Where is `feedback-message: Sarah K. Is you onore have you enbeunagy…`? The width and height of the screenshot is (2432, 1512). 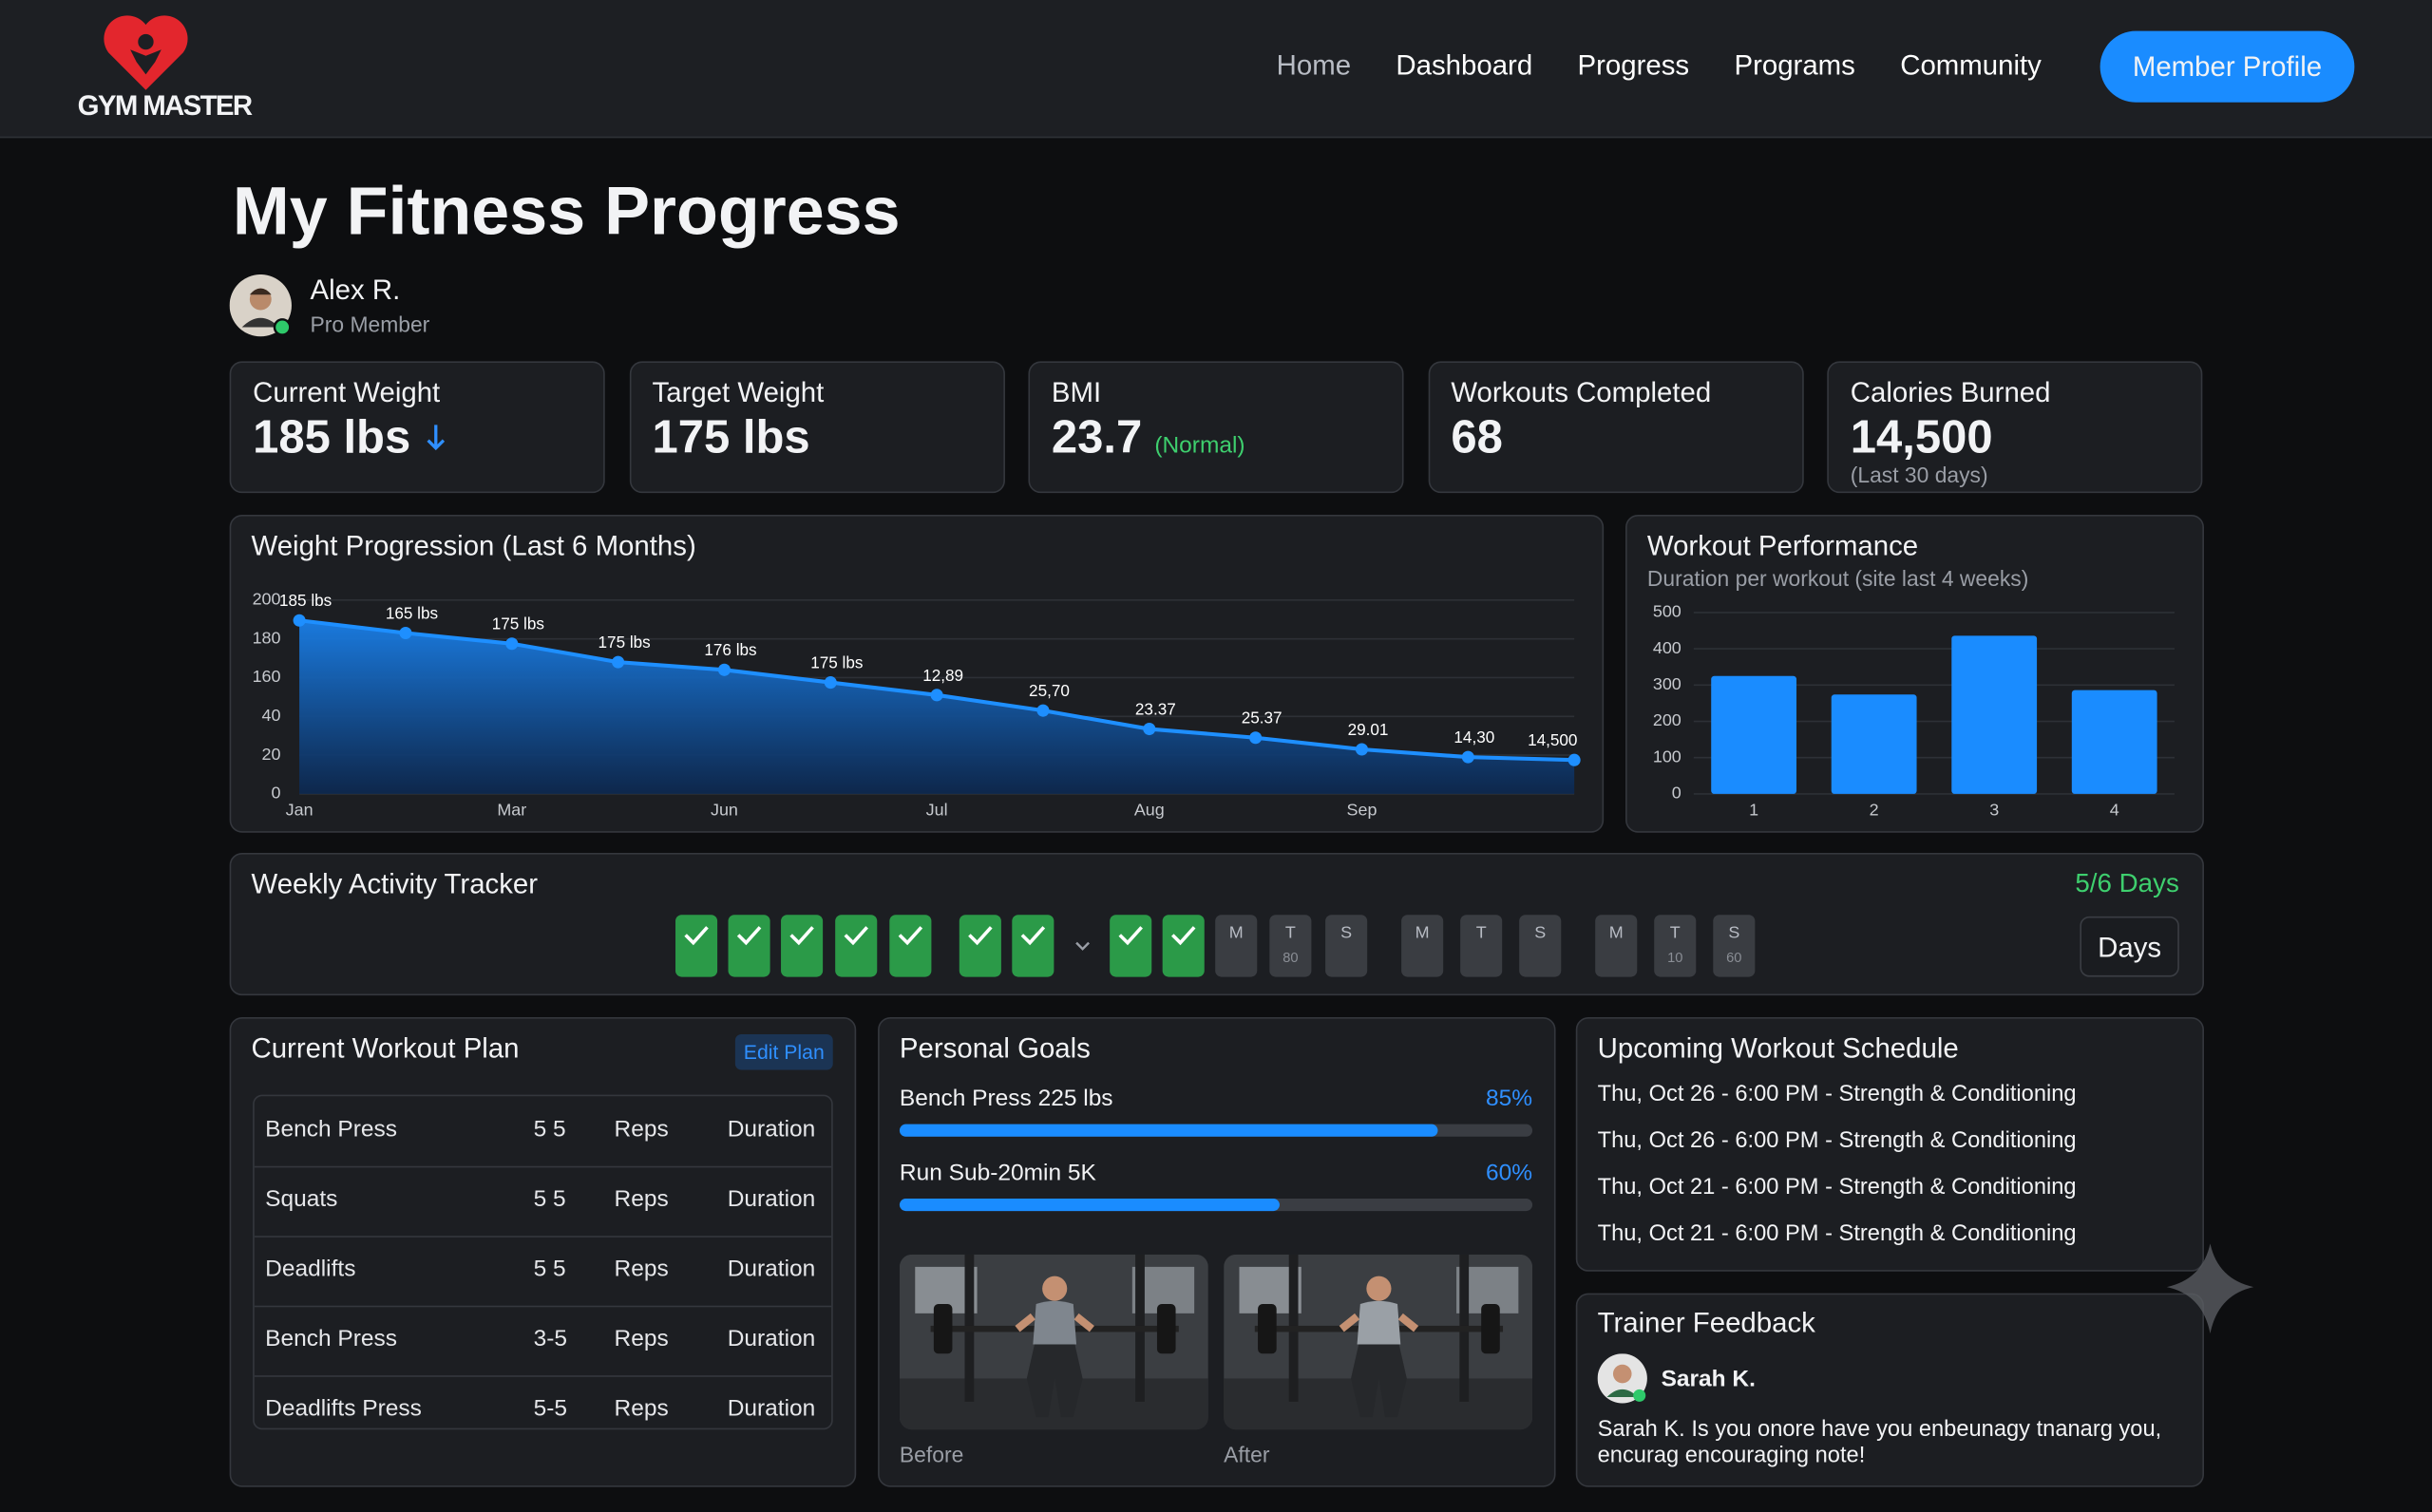
feedback-message: Sarah K. Is you onore have you enbeunagy… is located at coordinates (1879, 1443).